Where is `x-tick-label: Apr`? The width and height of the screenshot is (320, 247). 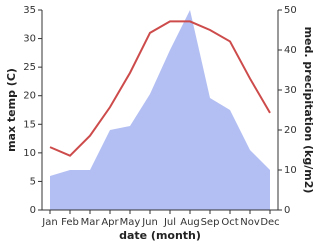 x-tick-label: Apr is located at coordinates (110, 222).